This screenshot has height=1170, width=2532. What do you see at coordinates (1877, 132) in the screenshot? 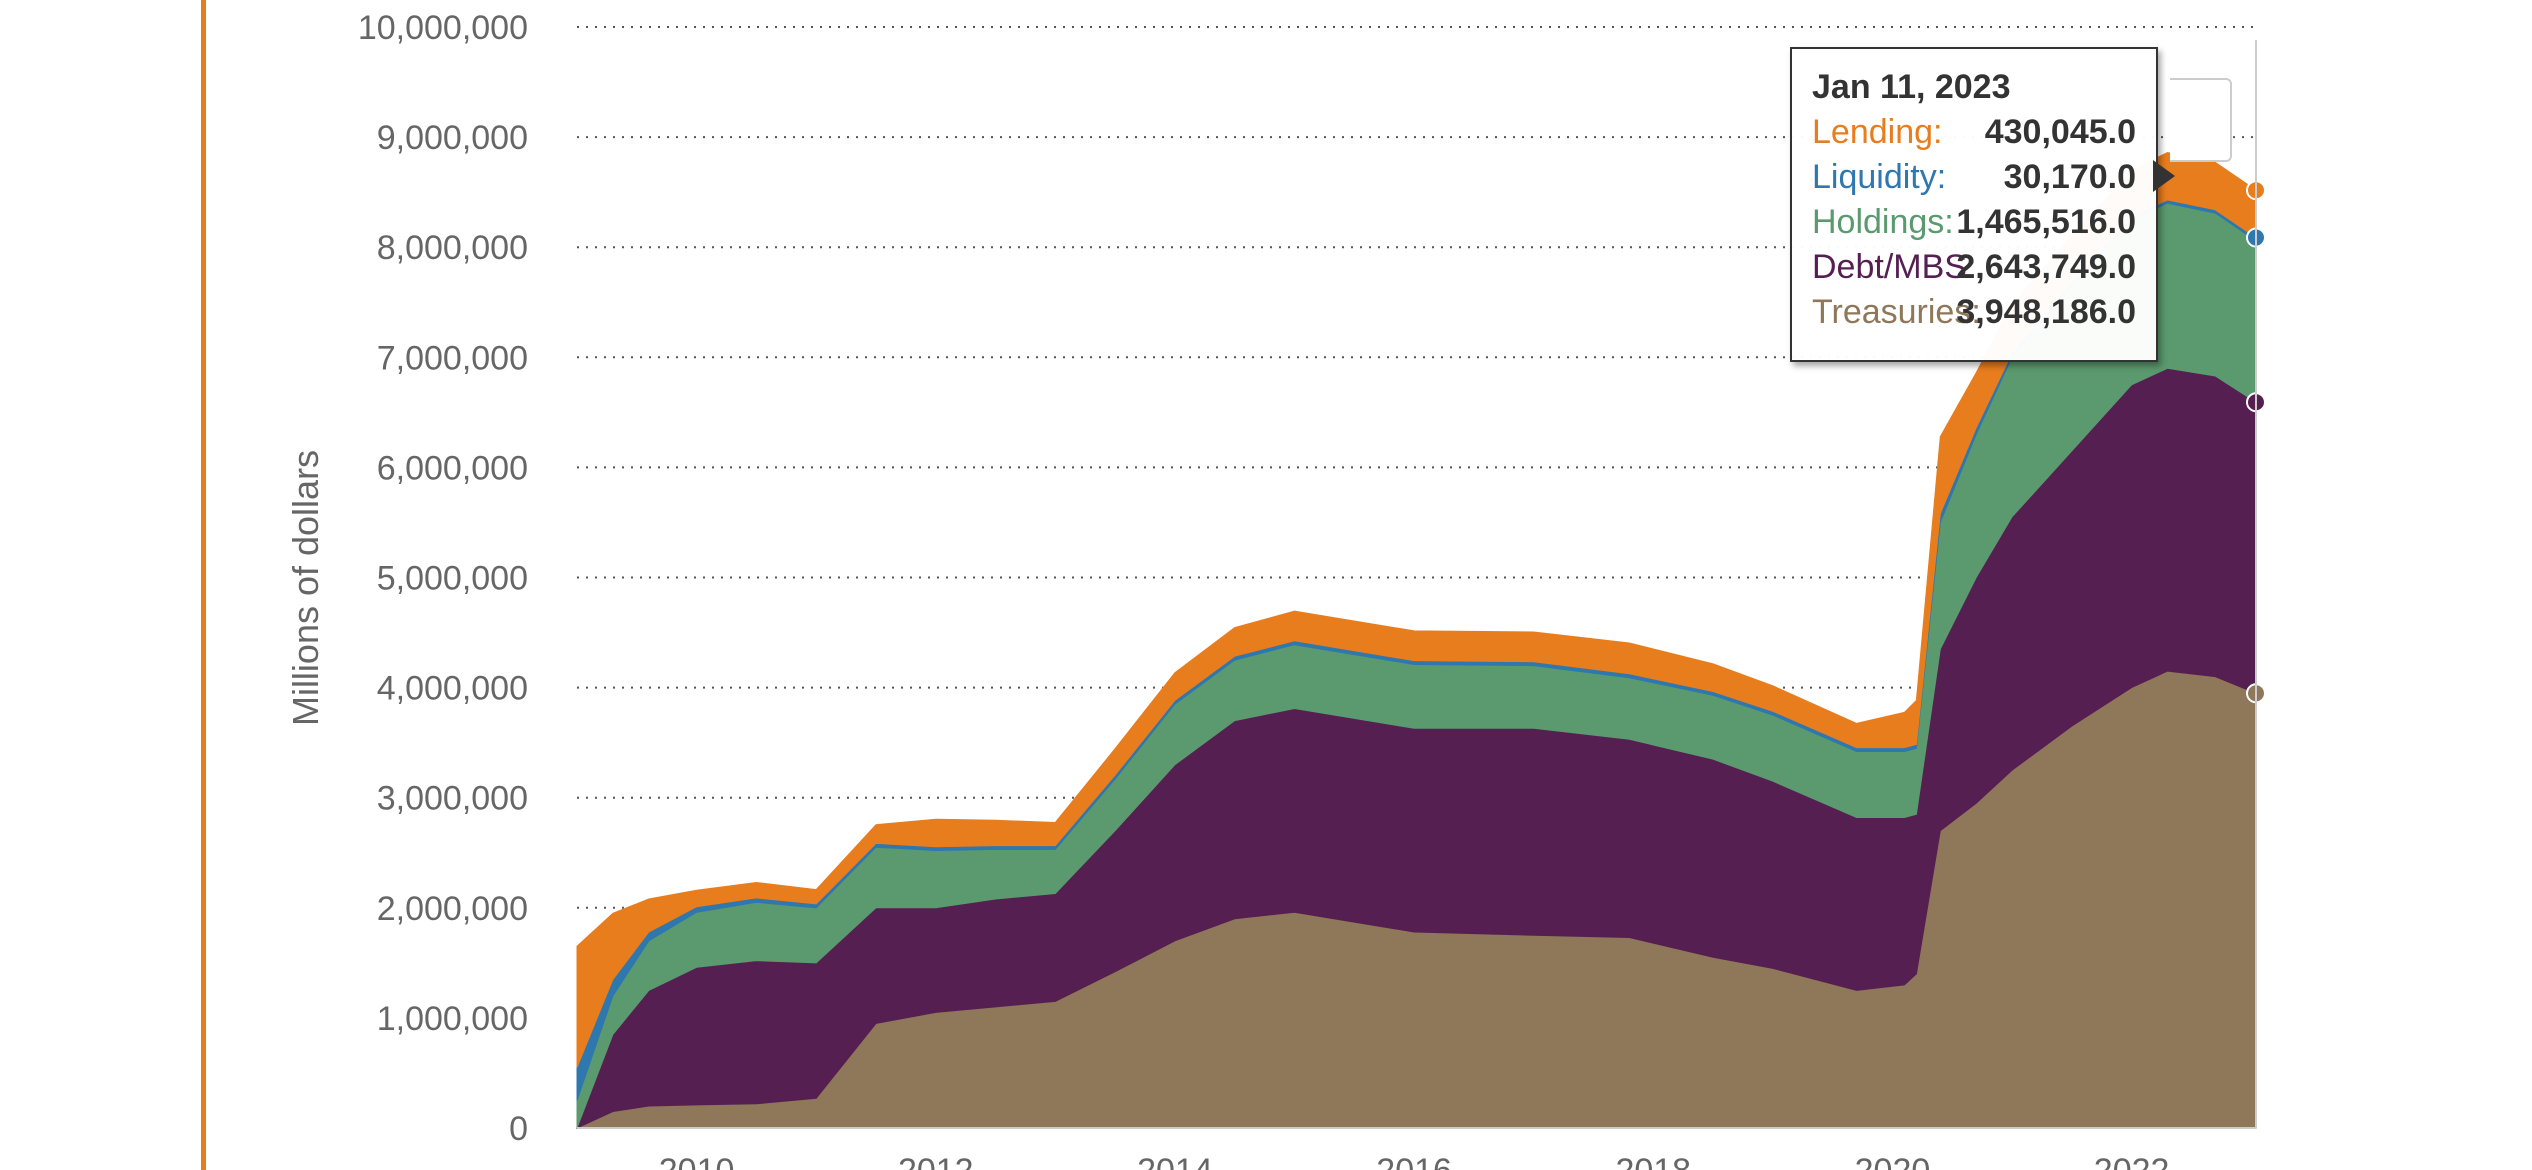
I see `tooltip-label: Lending:` at bounding box center [1877, 132].